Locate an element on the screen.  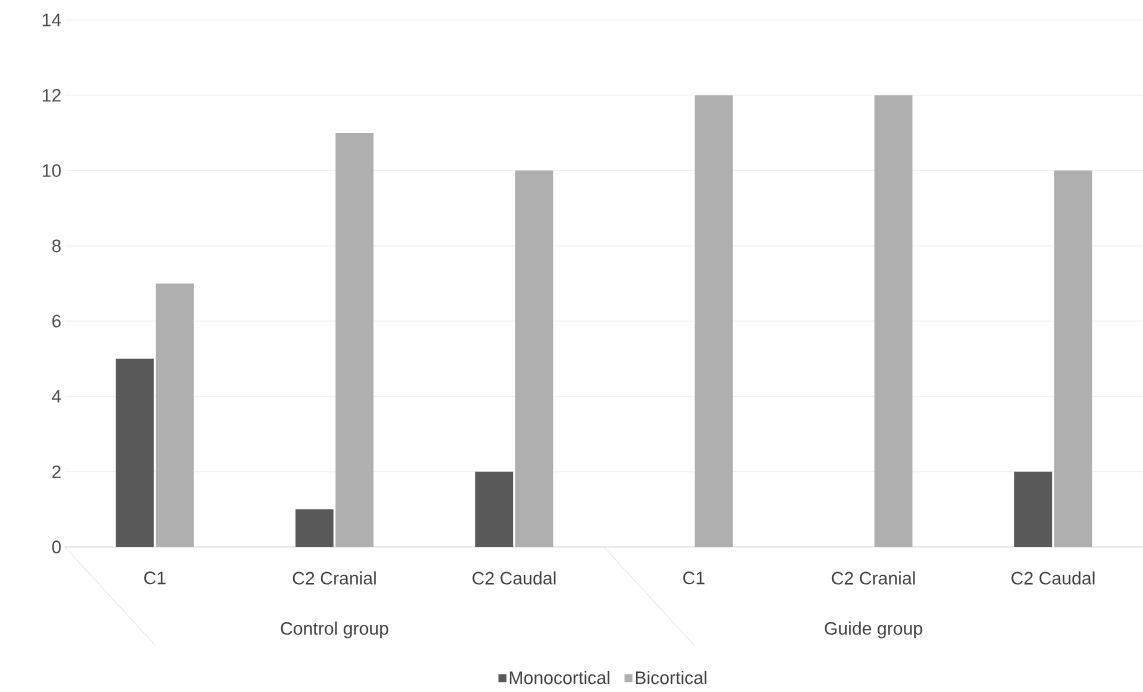
y-tick-label: 8 is located at coordinates (56, 246).